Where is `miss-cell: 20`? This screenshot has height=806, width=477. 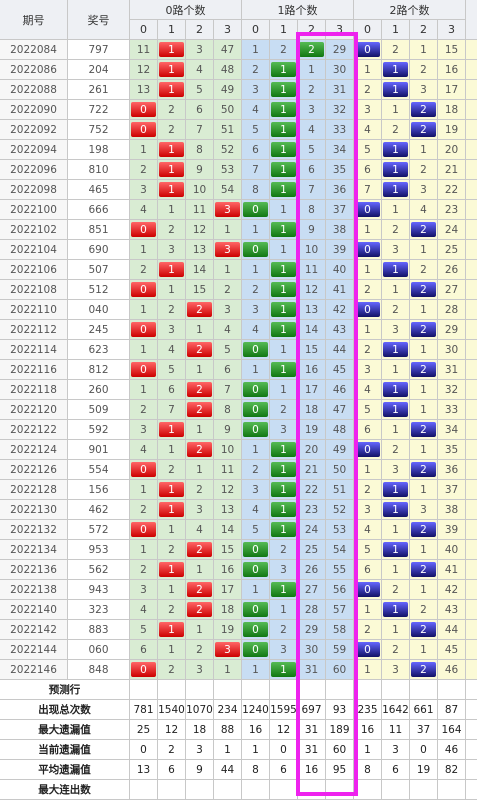
miss-cell: 20 is located at coordinates (452, 150).